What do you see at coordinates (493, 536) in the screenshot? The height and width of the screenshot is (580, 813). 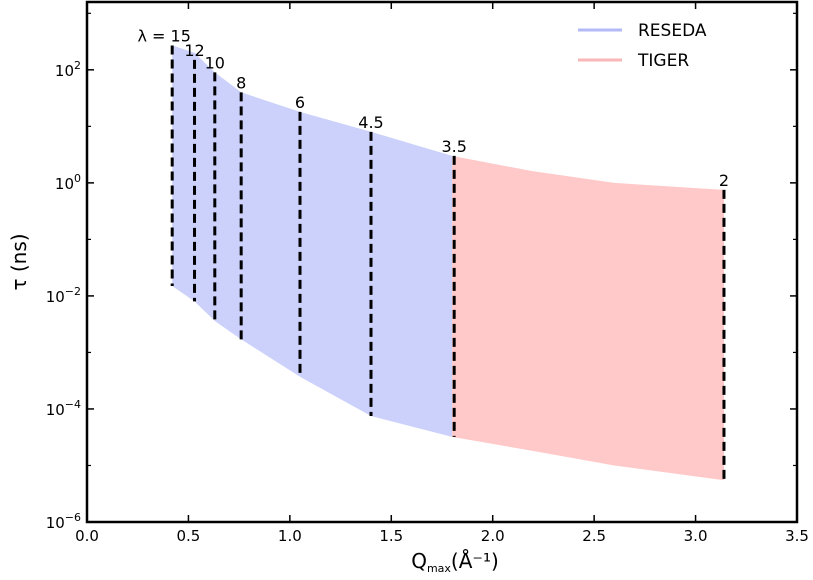 I see `x-tick-label: 2.0` at bounding box center [493, 536].